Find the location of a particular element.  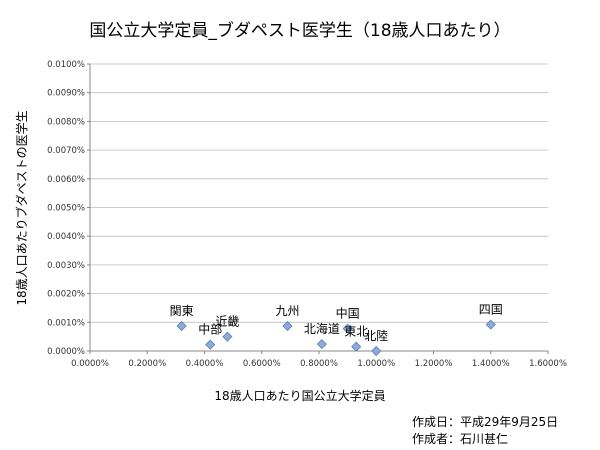

data-point-label: 中部 is located at coordinates (210, 329).